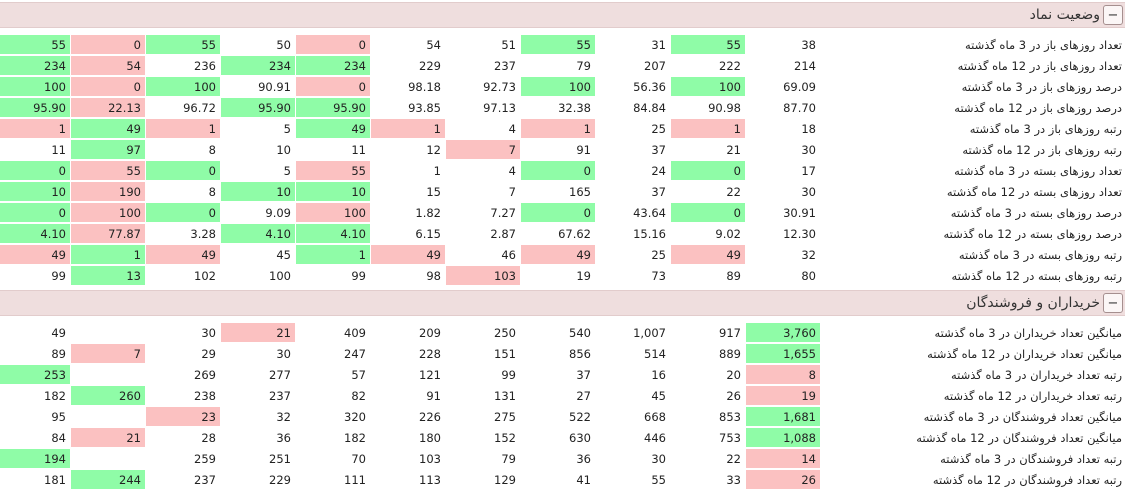 The height and width of the screenshot is (490, 1125). I want to click on row-label: درصد روزهای باز در 3 ماه گذشته, so click(1041, 86).